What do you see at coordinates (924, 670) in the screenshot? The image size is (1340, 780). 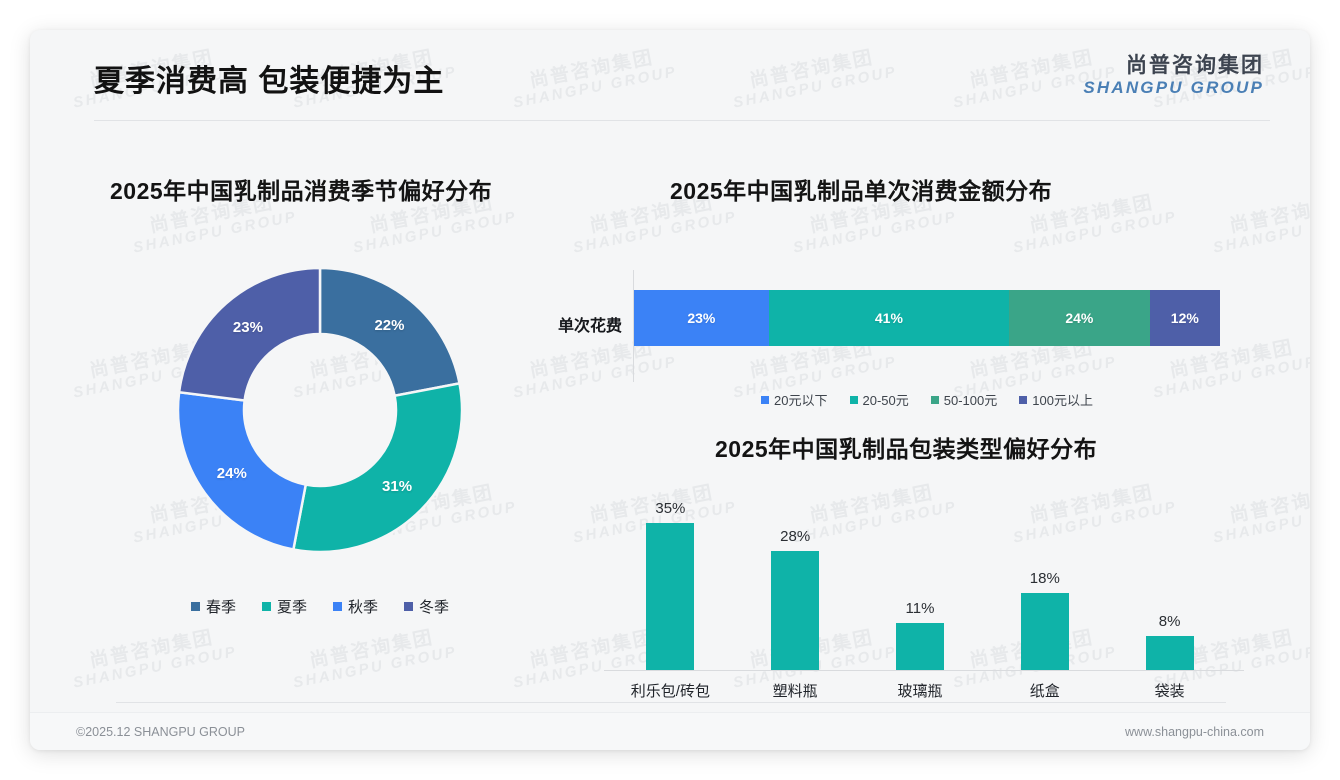 I see `column-chart-axis-line` at bounding box center [924, 670].